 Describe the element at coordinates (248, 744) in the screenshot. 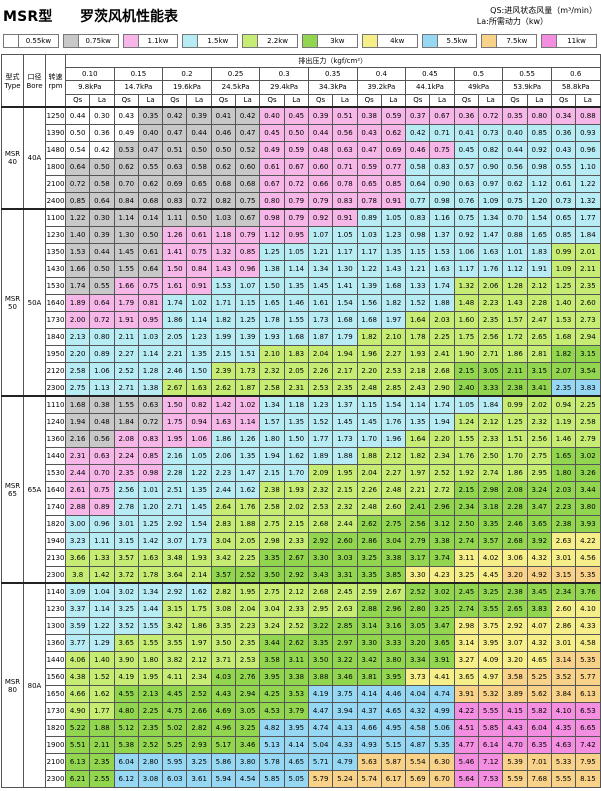

I see `la-cell: 3.46` at that location.